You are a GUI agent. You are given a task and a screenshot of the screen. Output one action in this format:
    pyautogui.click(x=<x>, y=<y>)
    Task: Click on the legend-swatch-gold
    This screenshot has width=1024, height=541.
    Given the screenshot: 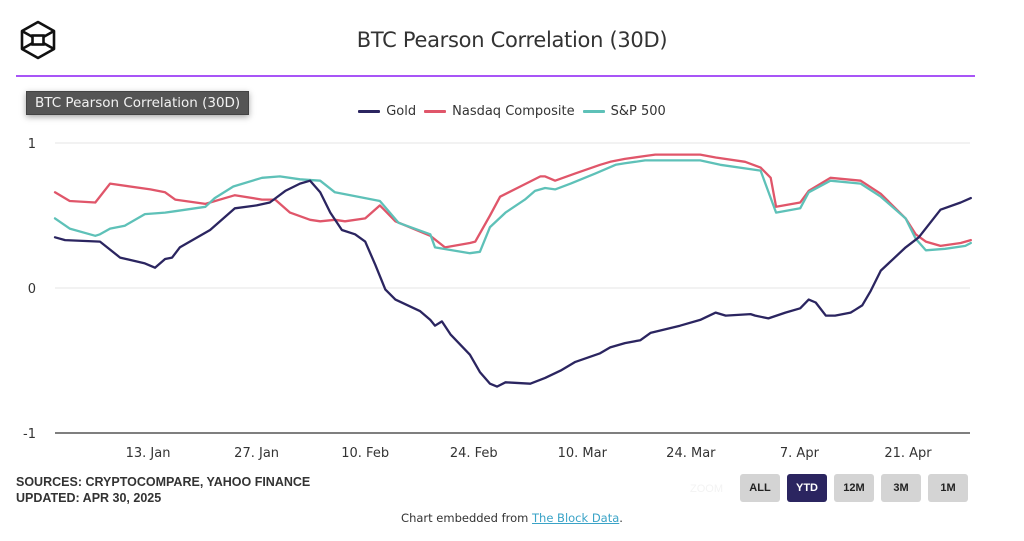 What is the action you would take?
    pyautogui.click(x=369, y=111)
    